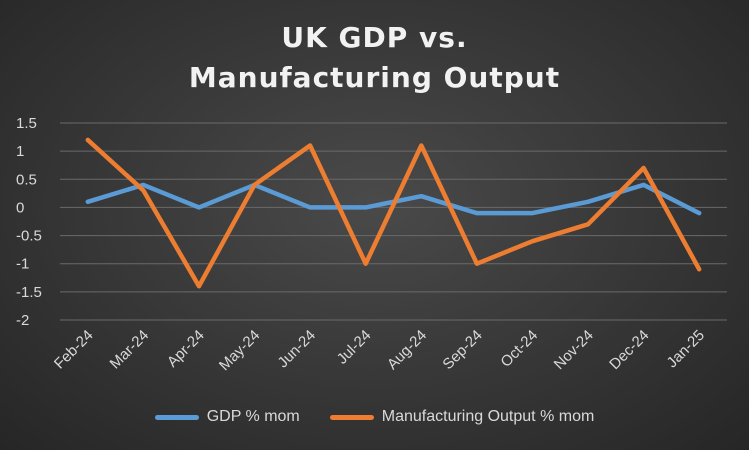 The width and height of the screenshot is (749, 450). I want to click on legend: GDP % mom Manufacturing Output % mom, so click(374, 417).